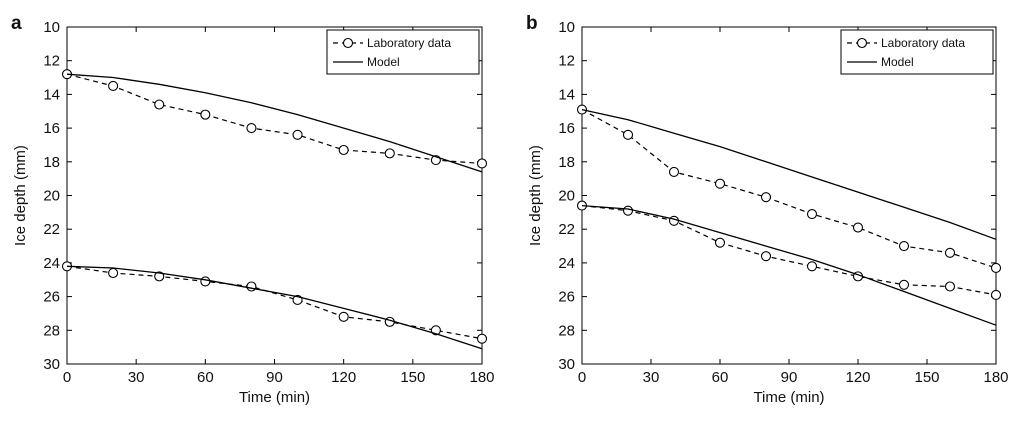 This screenshot has width=1013, height=422. What do you see at coordinates (16, 23) in the screenshot?
I see `panel-letter: a` at bounding box center [16, 23].